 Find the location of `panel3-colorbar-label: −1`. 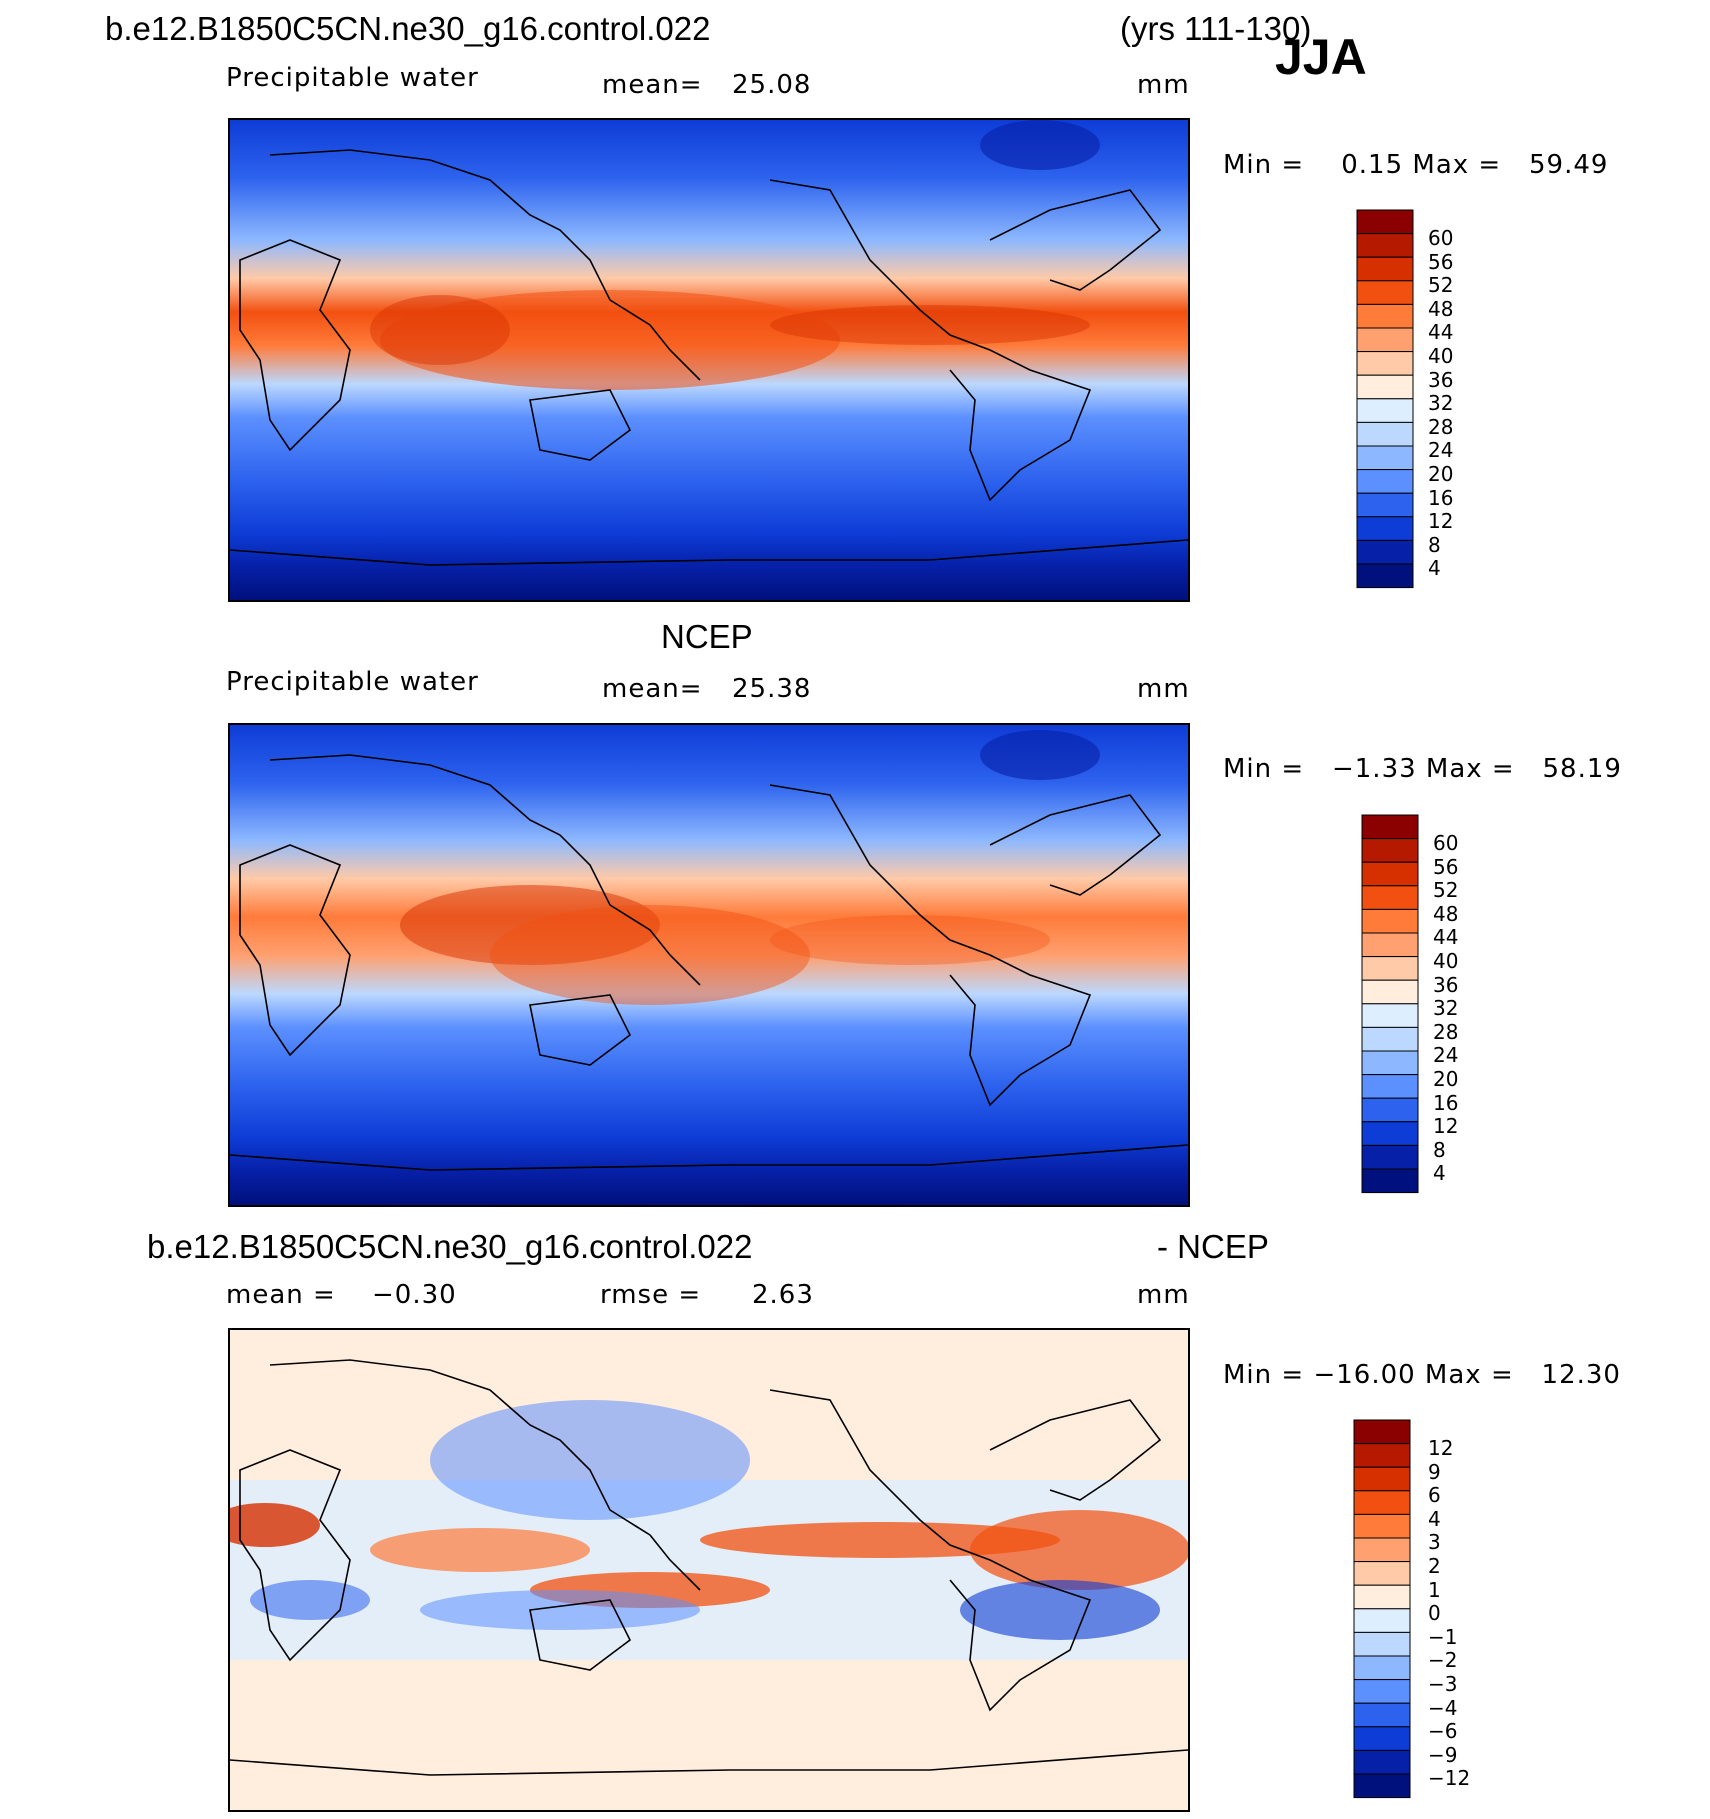

panel3-colorbar-label: −1 is located at coordinates (1443, 1636).